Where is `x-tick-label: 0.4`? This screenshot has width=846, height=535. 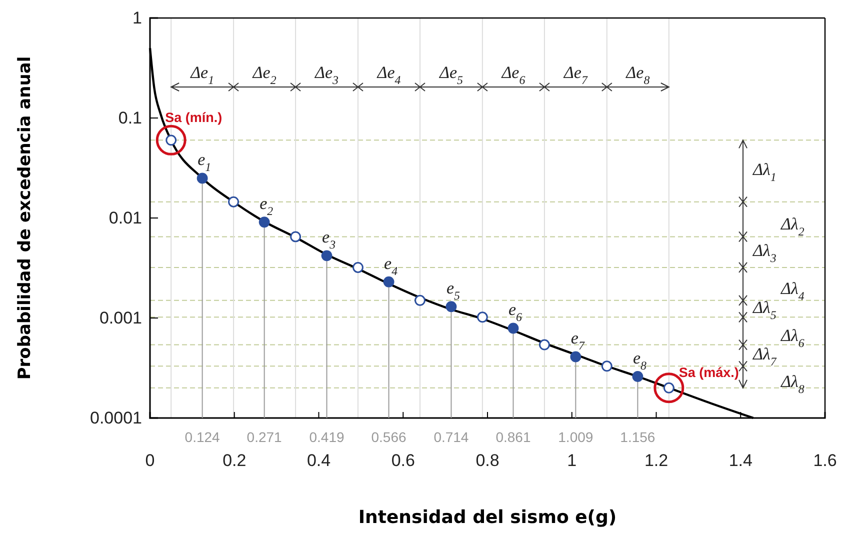
x-tick-label: 0.4 is located at coordinates (318, 460).